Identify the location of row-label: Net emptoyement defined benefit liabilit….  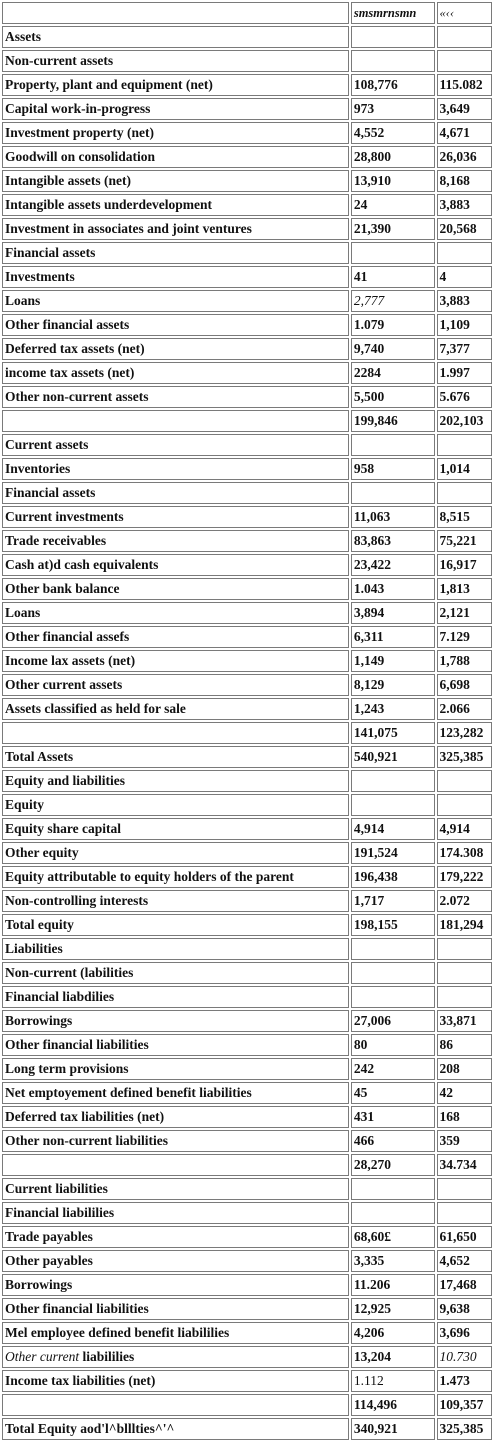
(175, 1093).